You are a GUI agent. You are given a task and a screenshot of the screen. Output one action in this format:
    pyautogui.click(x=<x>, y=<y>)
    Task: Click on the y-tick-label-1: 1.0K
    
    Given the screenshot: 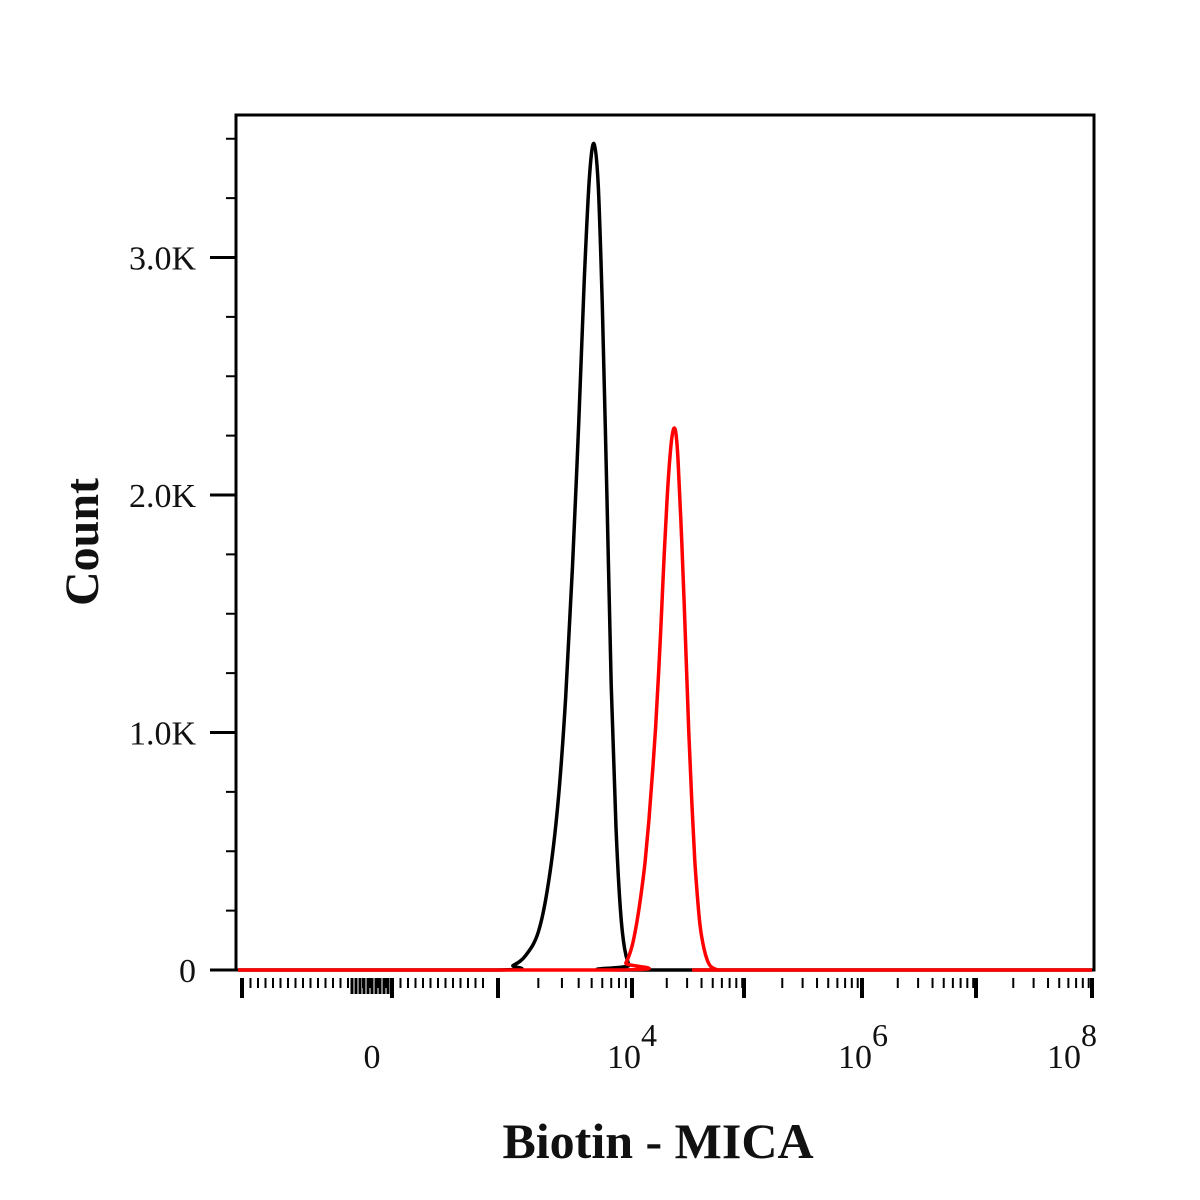 What is the action you would take?
    pyautogui.click(x=163, y=734)
    